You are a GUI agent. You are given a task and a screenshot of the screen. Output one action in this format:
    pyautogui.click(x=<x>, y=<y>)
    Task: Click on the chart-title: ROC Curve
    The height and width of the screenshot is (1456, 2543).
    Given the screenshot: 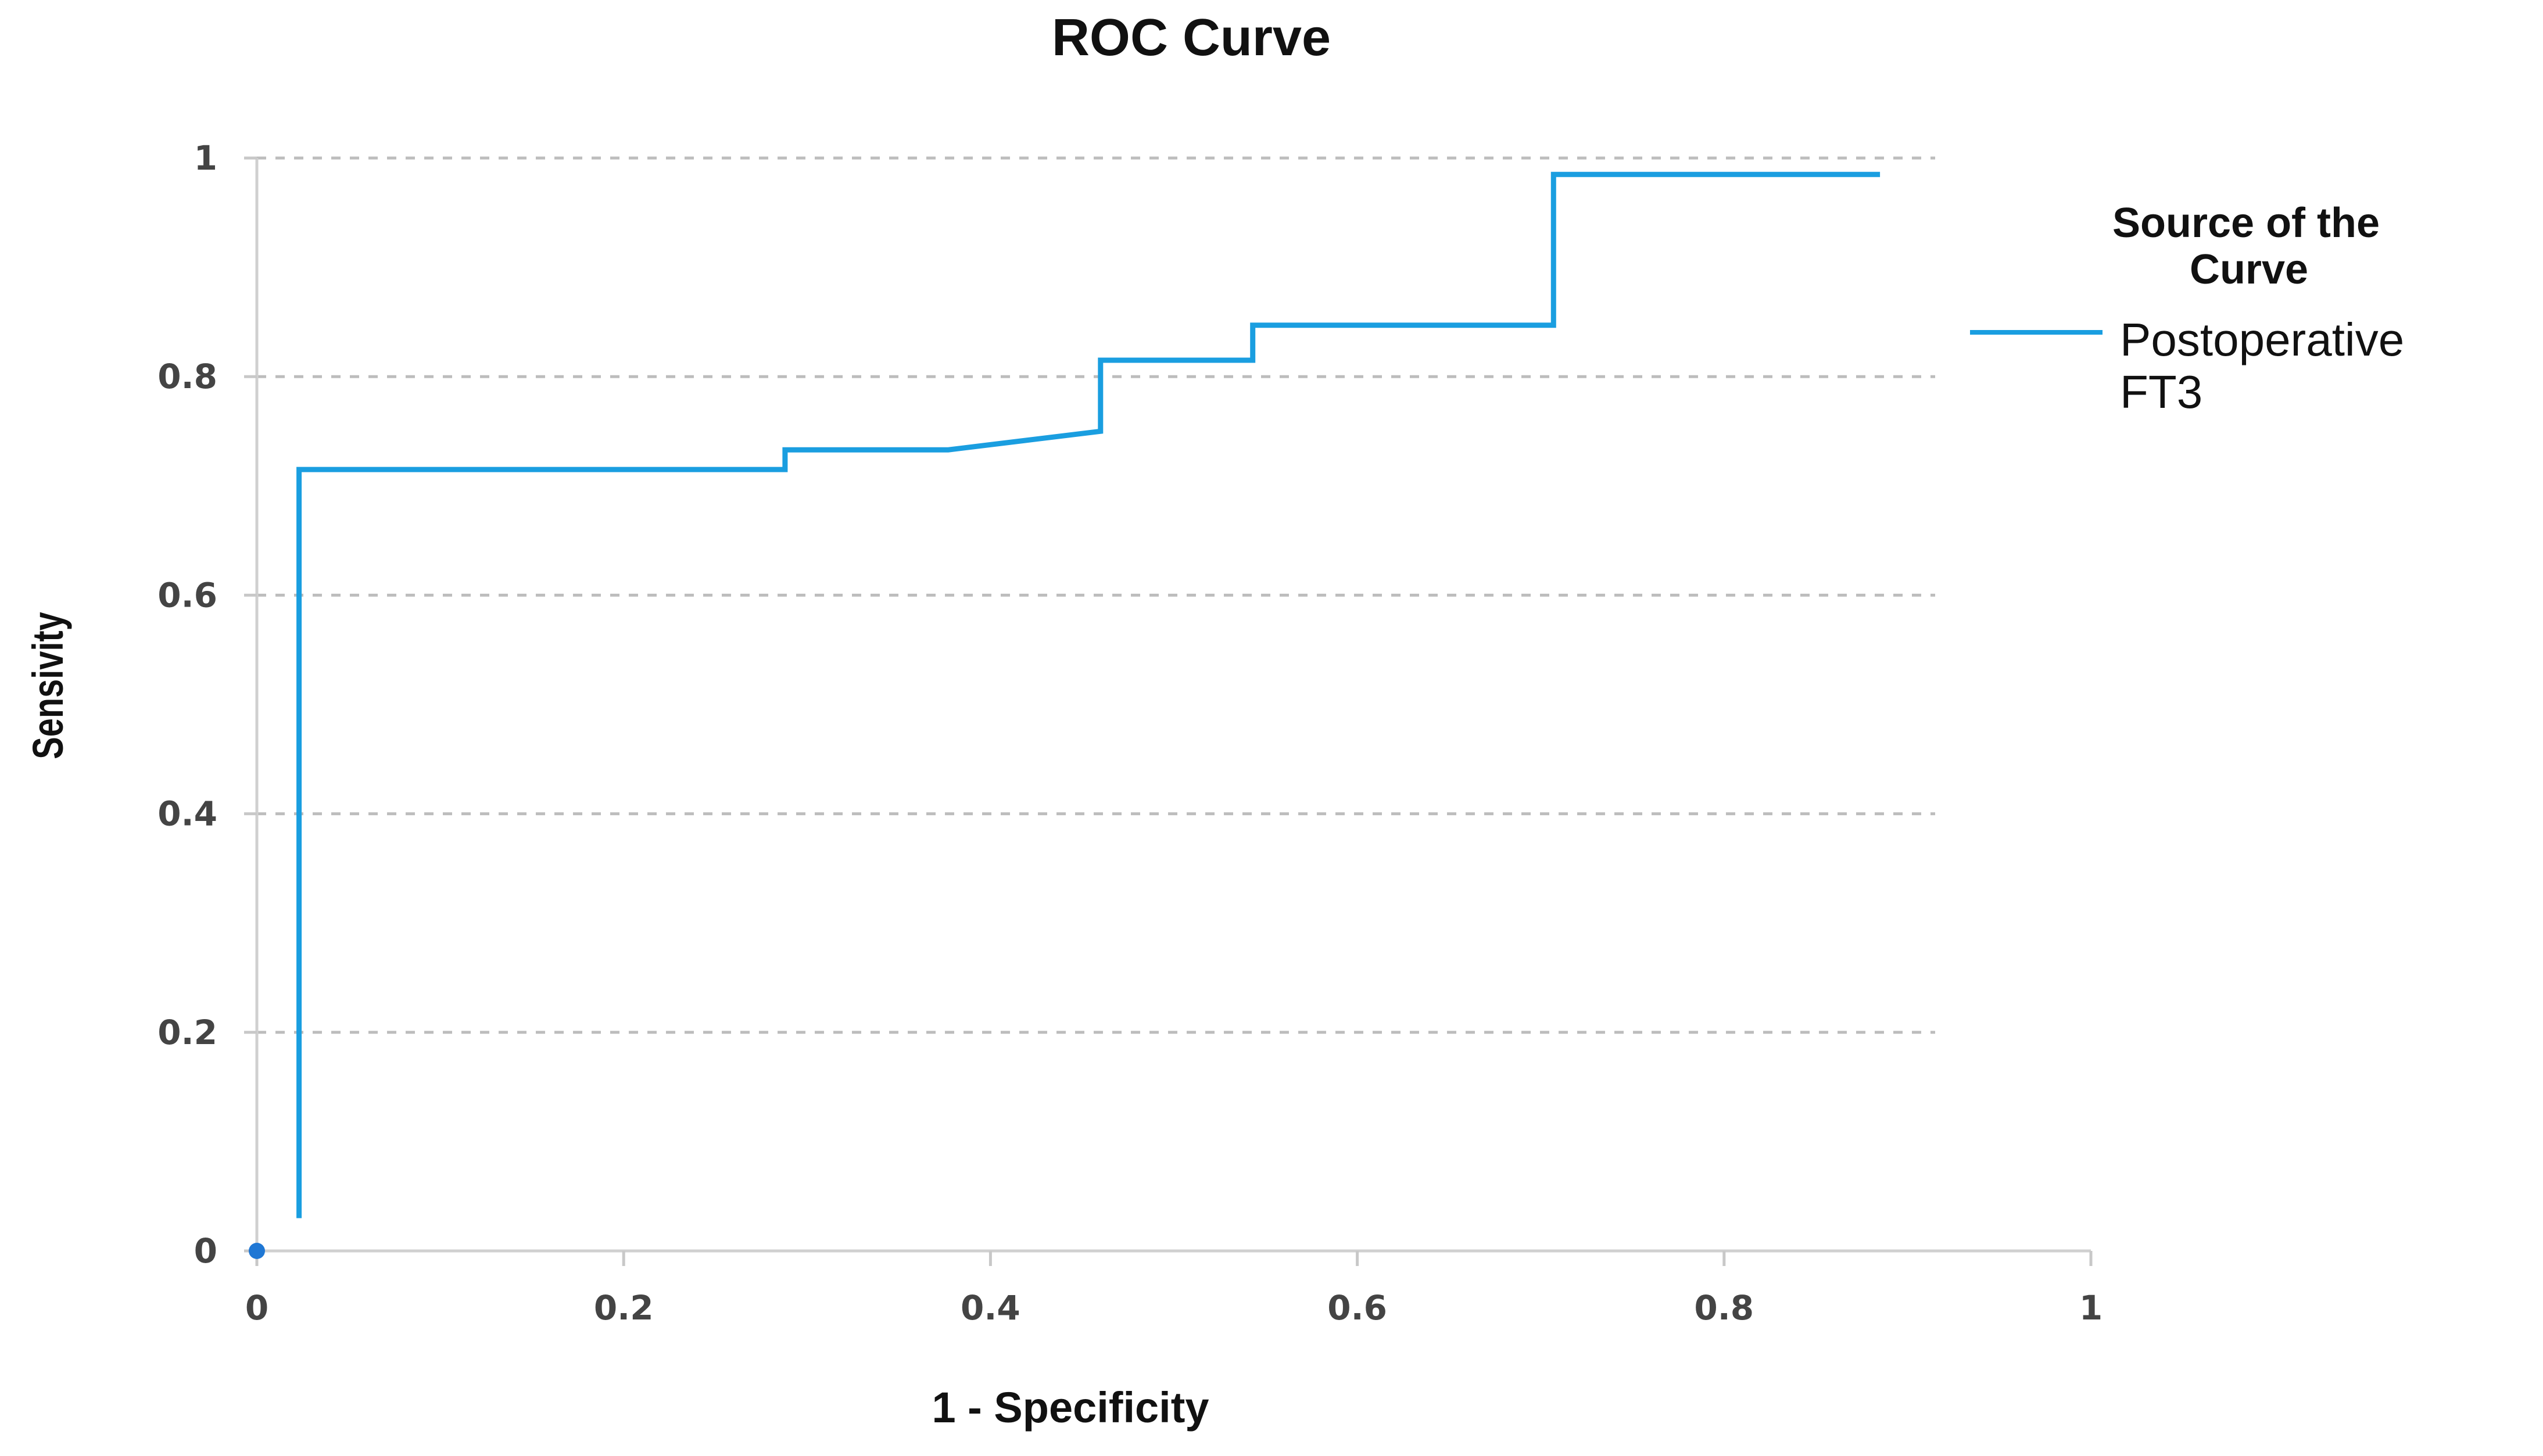 What is the action you would take?
    pyautogui.click(x=1191, y=38)
    